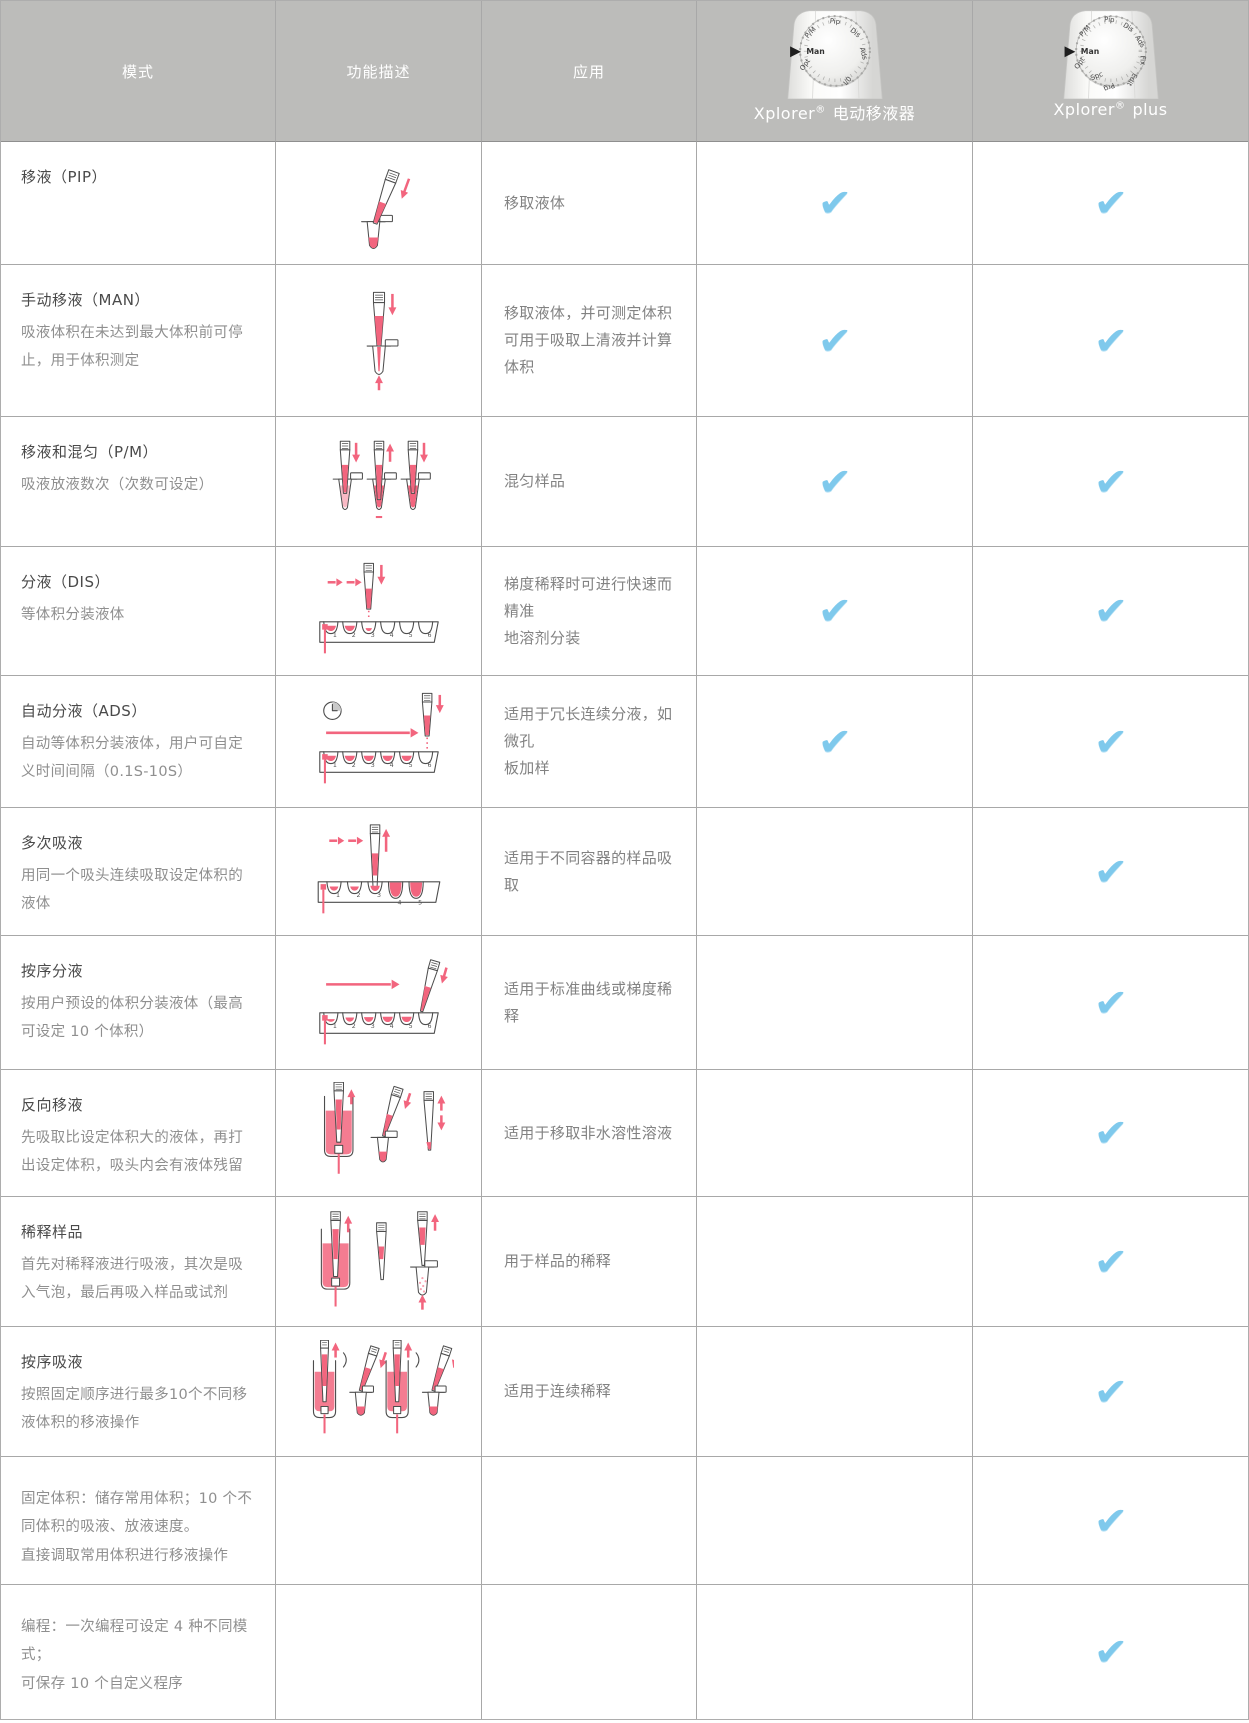 The image size is (1249, 1723). What do you see at coordinates (52, 1232) in the screenshot?
I see `mode-title: 稀释样品` at bounding box center [52, 1232].